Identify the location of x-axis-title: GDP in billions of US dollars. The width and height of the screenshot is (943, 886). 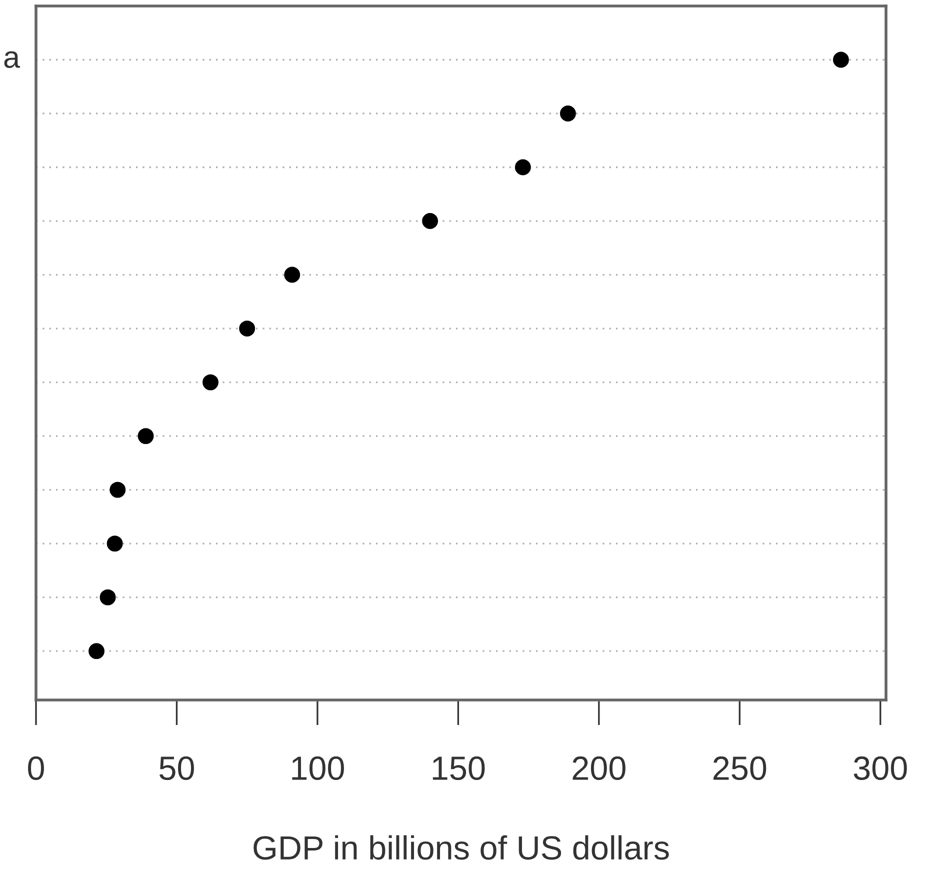
(461, 847).